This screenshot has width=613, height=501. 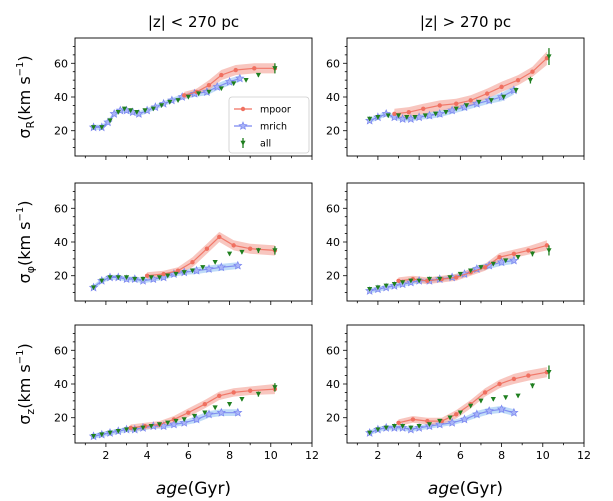 I want to click on x-tick-label: 6, so click(x=188, y=455).